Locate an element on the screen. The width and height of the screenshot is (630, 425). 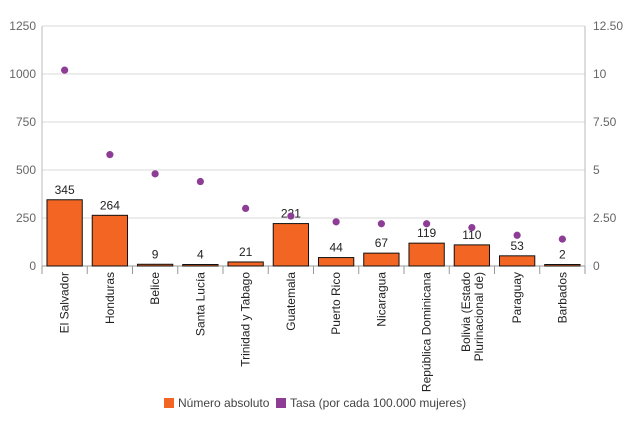
left-tick-label: 500 is located at coordinates (26, 170).